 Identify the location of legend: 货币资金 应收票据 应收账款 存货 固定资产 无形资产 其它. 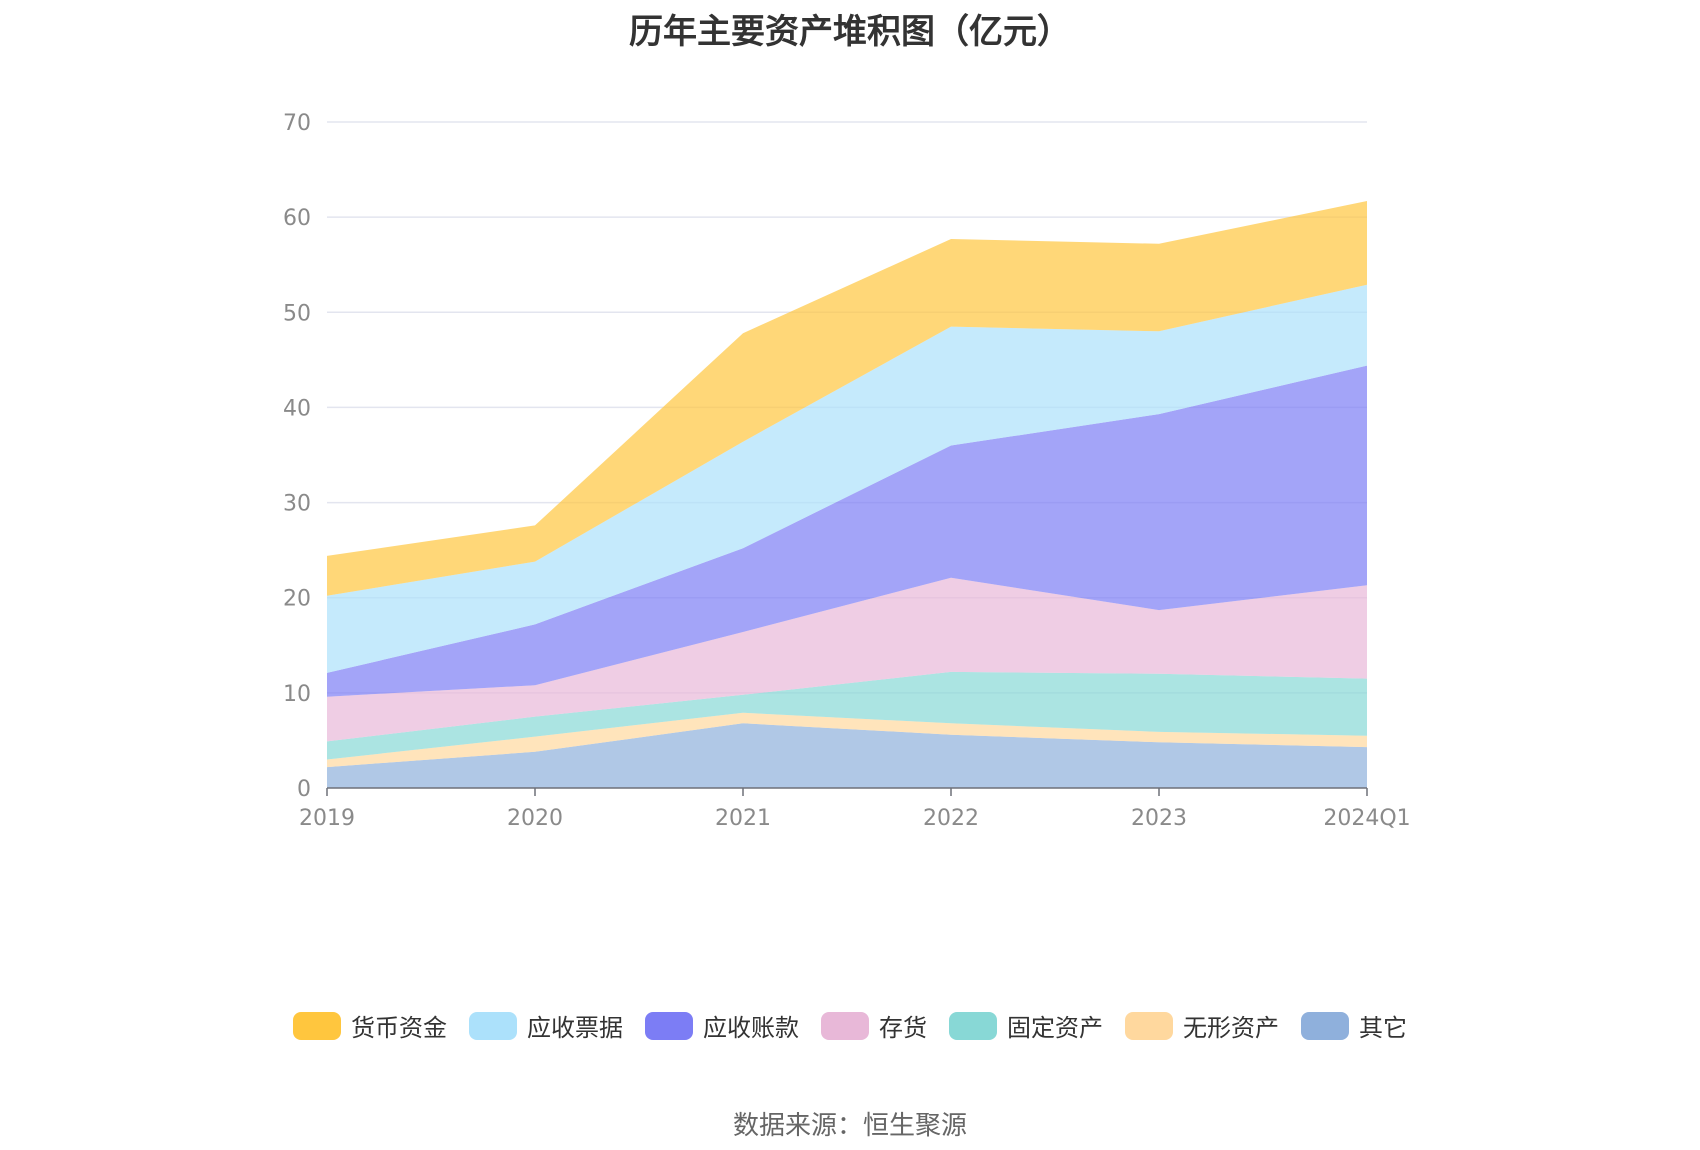
(850, 1025).